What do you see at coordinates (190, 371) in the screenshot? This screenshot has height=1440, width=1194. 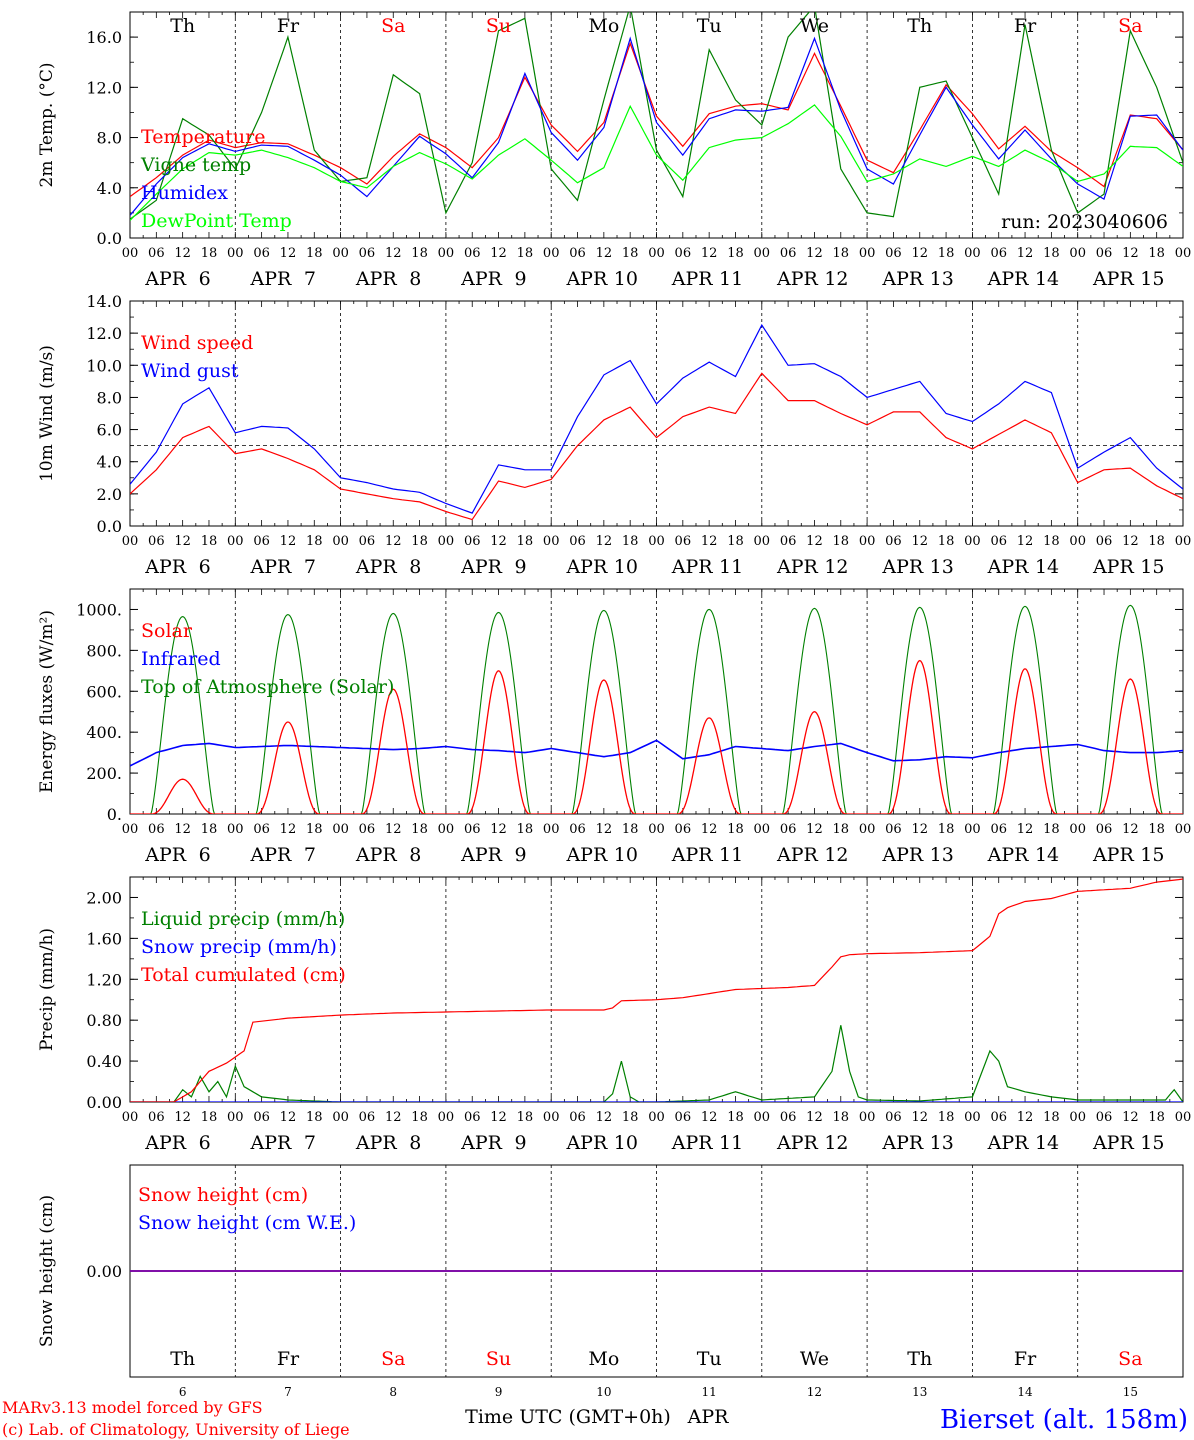 I see `legend-entry: Wind gust` at bounding box center [190, 371].